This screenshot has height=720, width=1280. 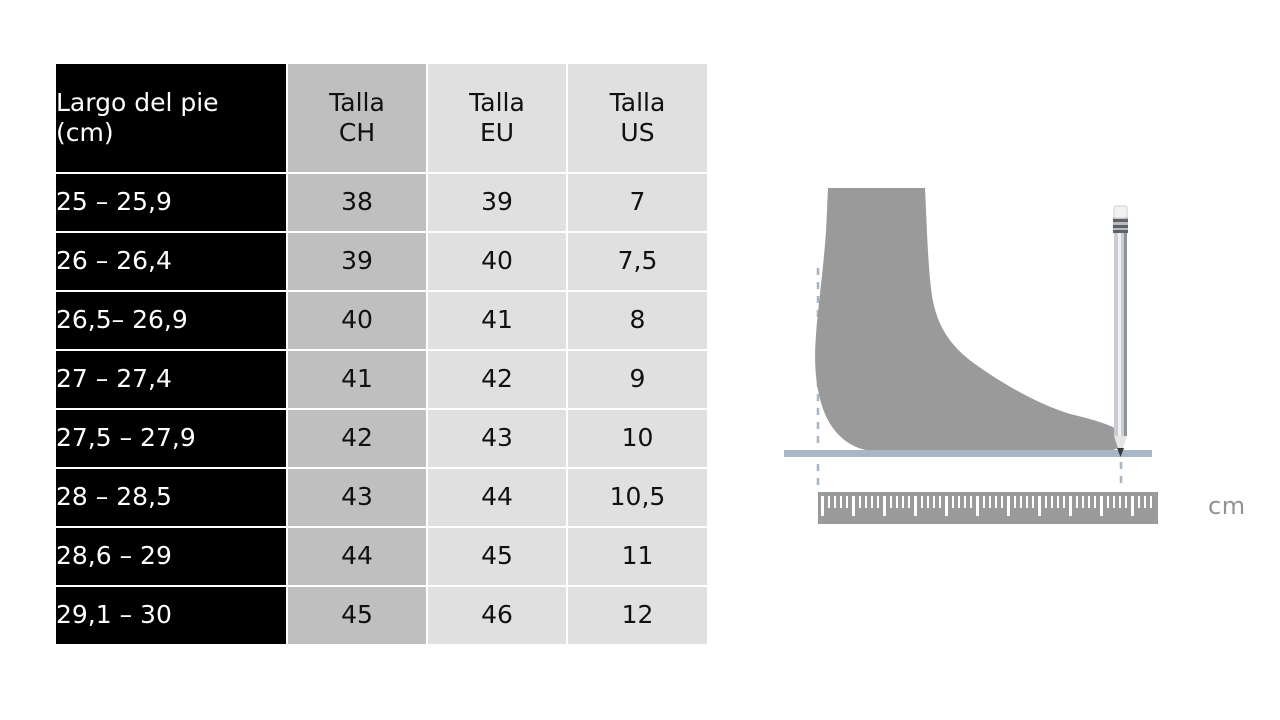 What do you see at coordinates (1125, 334) in the screenshot?
I see `pencil-body-shade` at bounding box center [1125, 334].